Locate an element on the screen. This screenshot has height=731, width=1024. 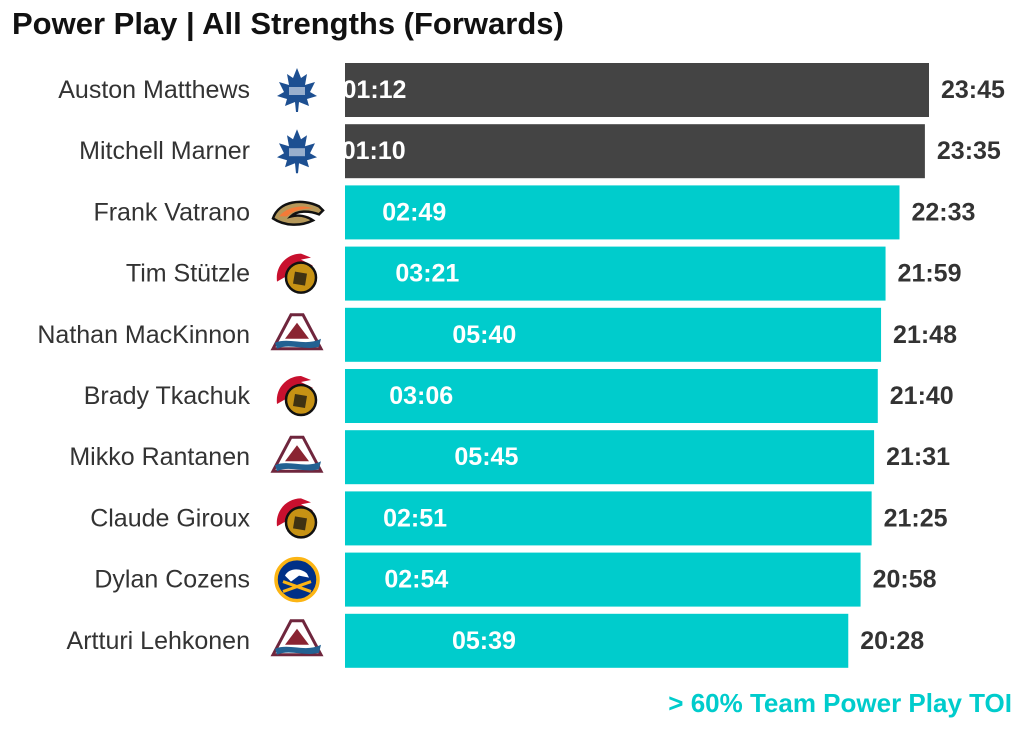
duck-bill-shape is located at coordinates (298, 213).